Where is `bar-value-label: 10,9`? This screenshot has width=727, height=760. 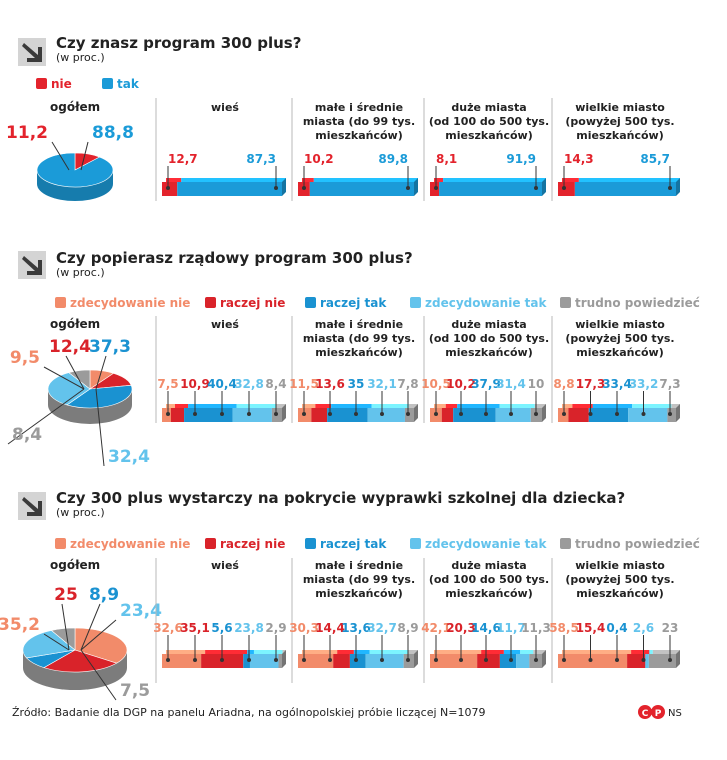
bar-value-label: 10,9 is located at coordinates (195, 384).